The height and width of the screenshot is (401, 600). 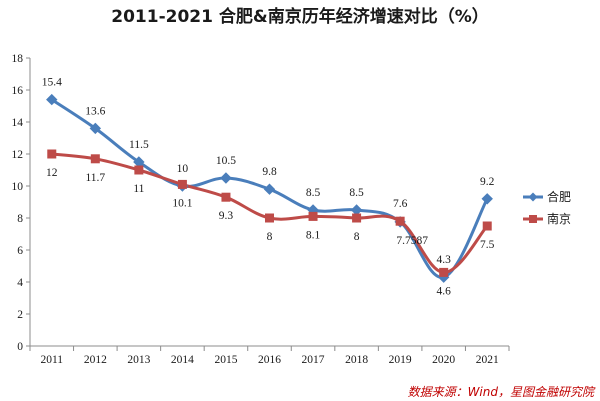 What do you see at coordinates (356, 360) in the screenshot?
I see `x-tick-label: 2018` at bounding box center [356, 360].